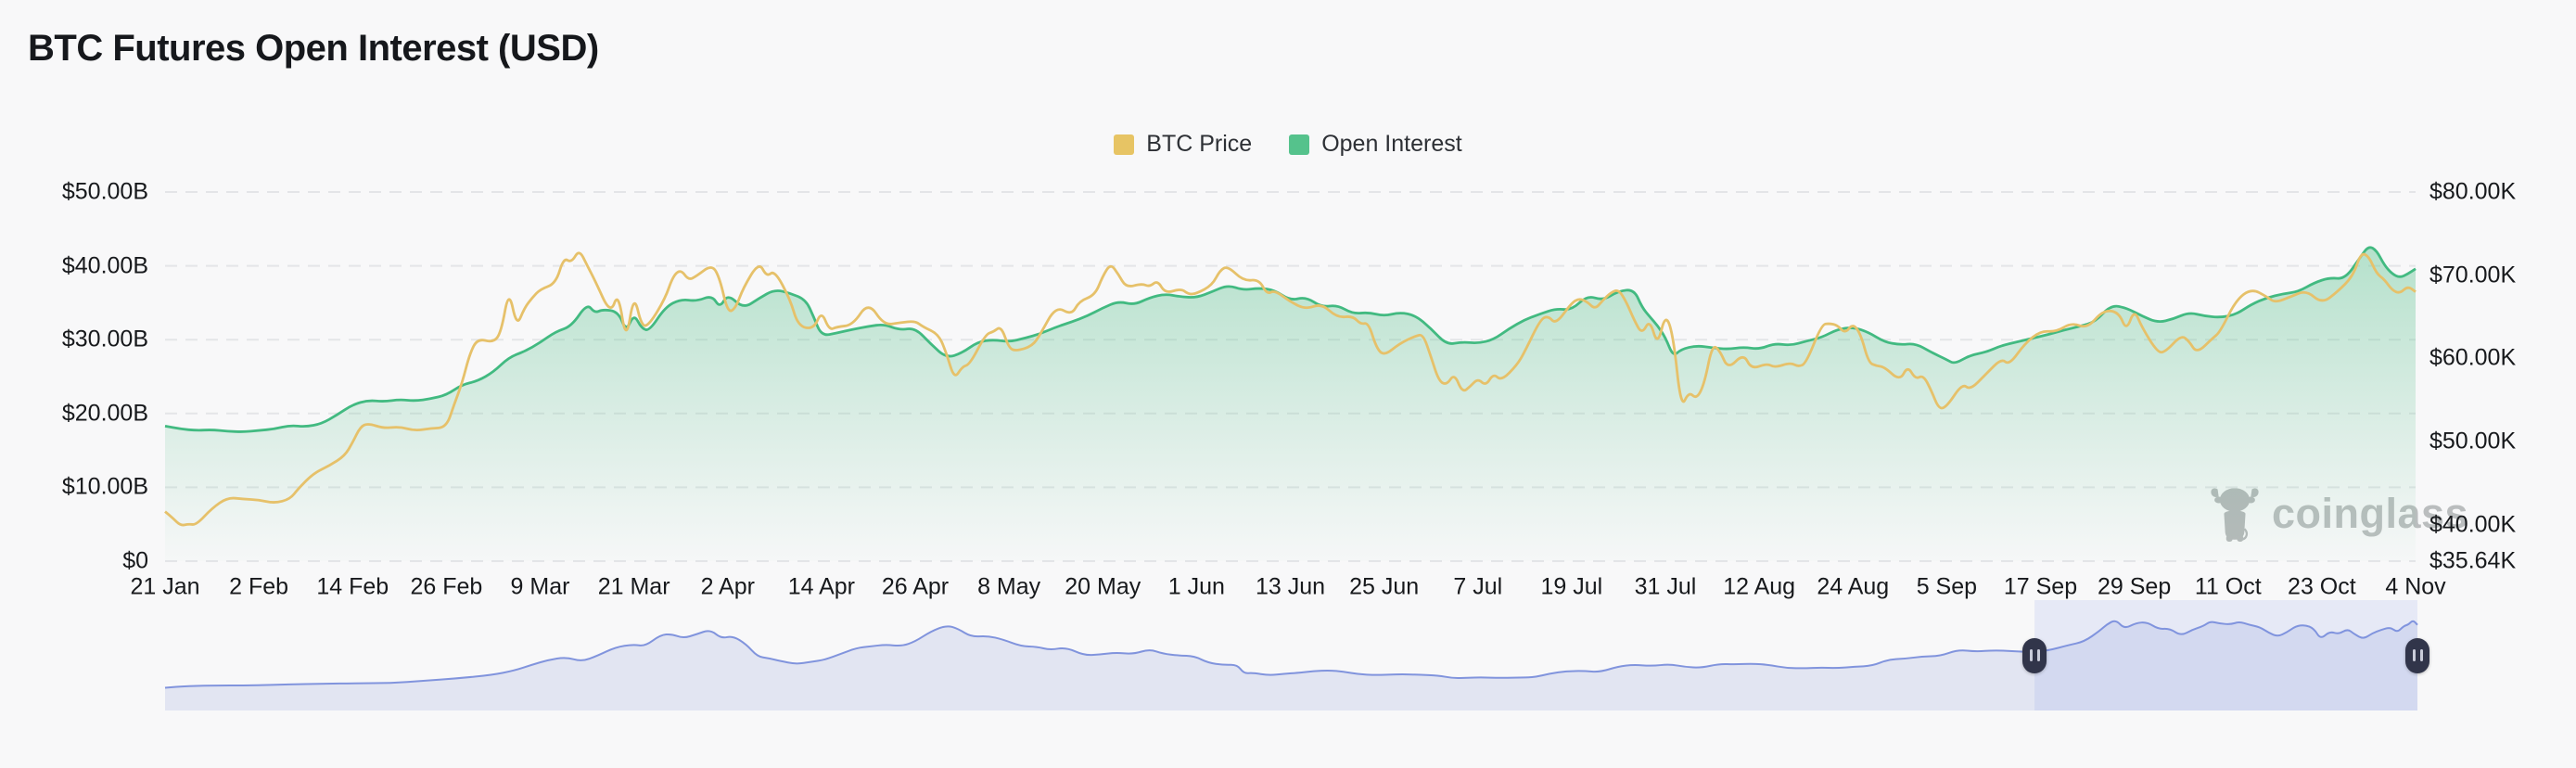  Describe the element at coordinates (259, 586) in the screenshot. I see `x-axis-tick-label: 2 Feb` at that location.